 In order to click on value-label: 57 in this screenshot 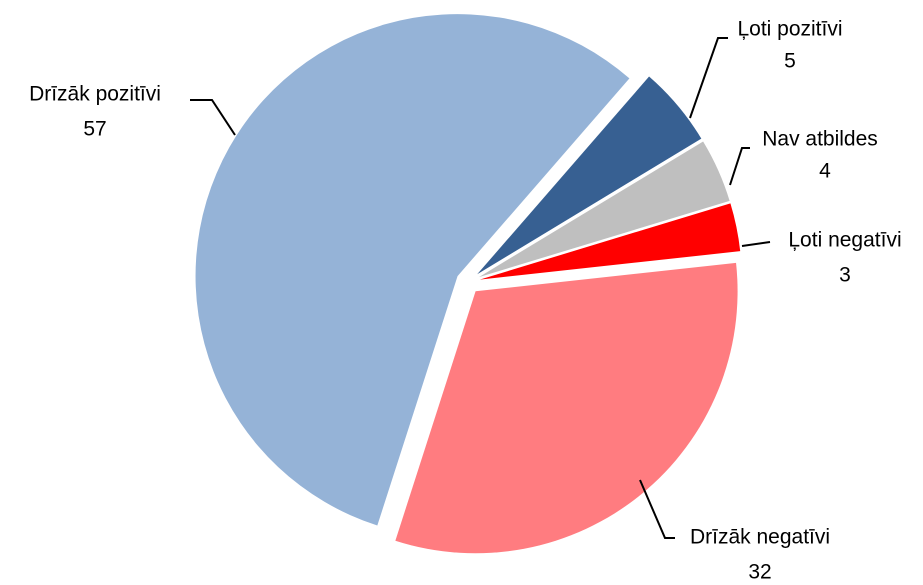, I will do `click(94, 129)`.